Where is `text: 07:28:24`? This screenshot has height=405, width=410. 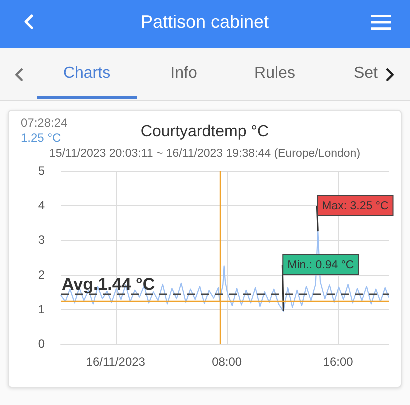 text: 07:28:24 is located at coordinates (44, 123).